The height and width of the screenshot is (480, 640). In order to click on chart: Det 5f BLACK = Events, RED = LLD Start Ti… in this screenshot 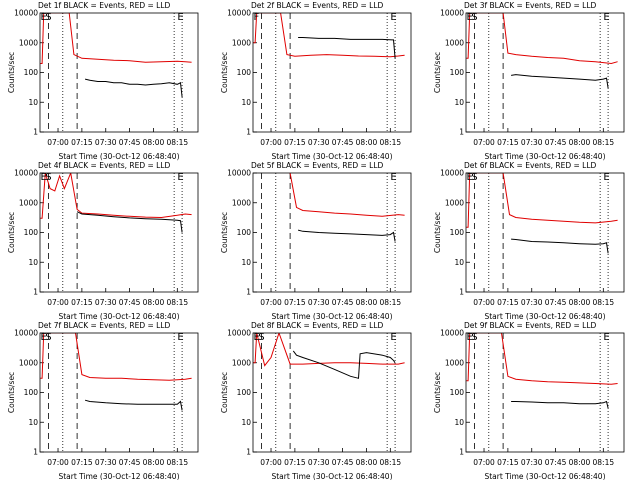, I will do `click(316, 241)`.